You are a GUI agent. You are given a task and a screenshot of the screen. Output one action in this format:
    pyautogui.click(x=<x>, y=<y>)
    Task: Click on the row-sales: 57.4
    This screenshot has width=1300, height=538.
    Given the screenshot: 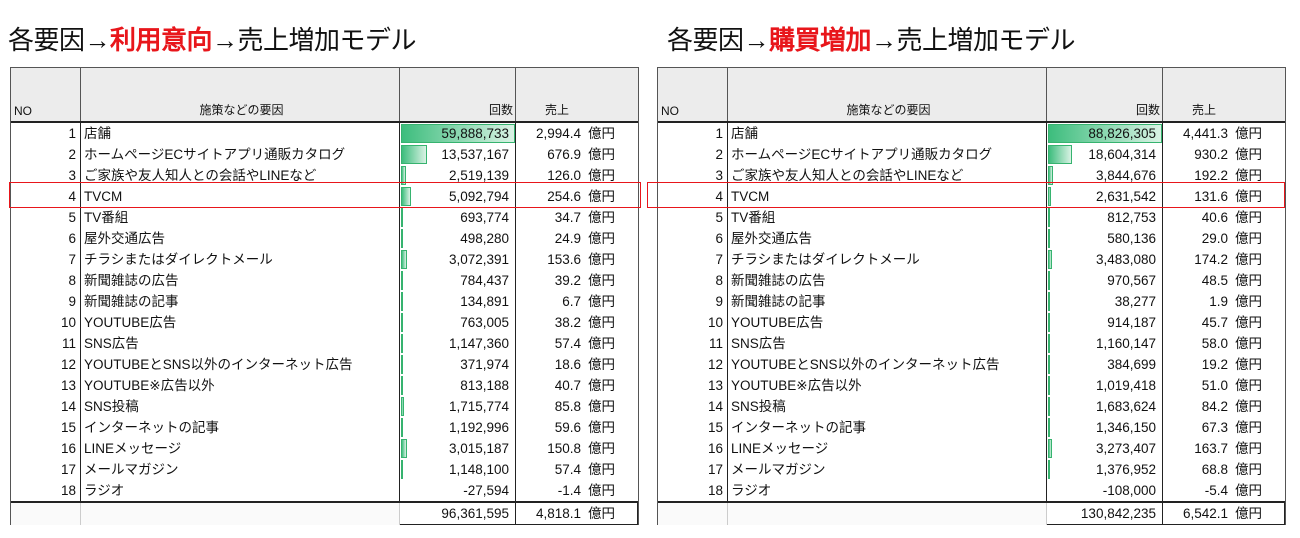 What is the action you would take?
    pyautogui.click(x=567, y=469)
    